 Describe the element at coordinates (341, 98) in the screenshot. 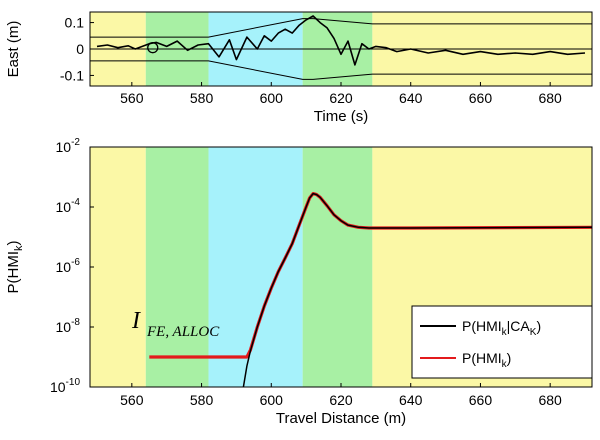

I see `top-x-tick-label-3: 620` at that location.